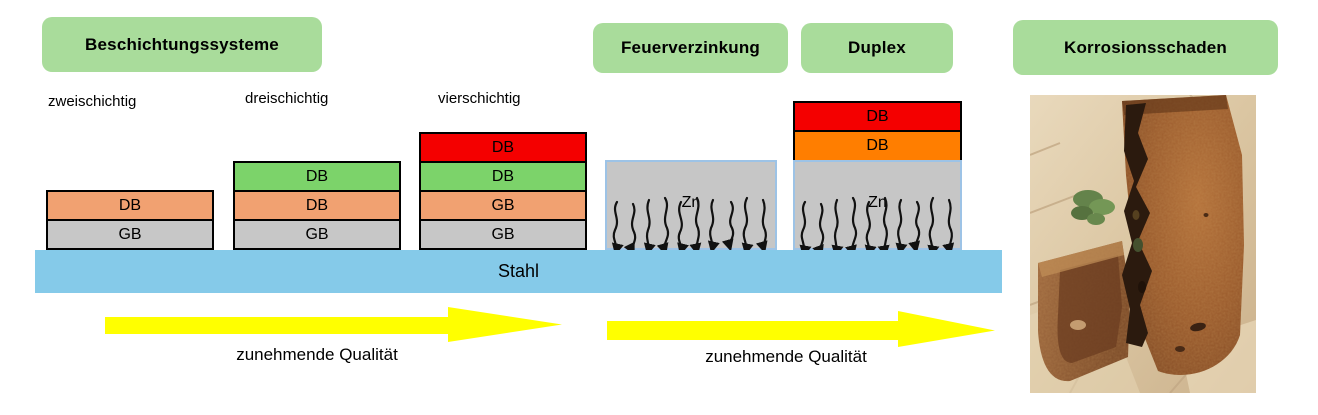 This screenshot has width=1318, height=415. I want to click on label-dreischichtig: dreischichtig, so click(287, 98).